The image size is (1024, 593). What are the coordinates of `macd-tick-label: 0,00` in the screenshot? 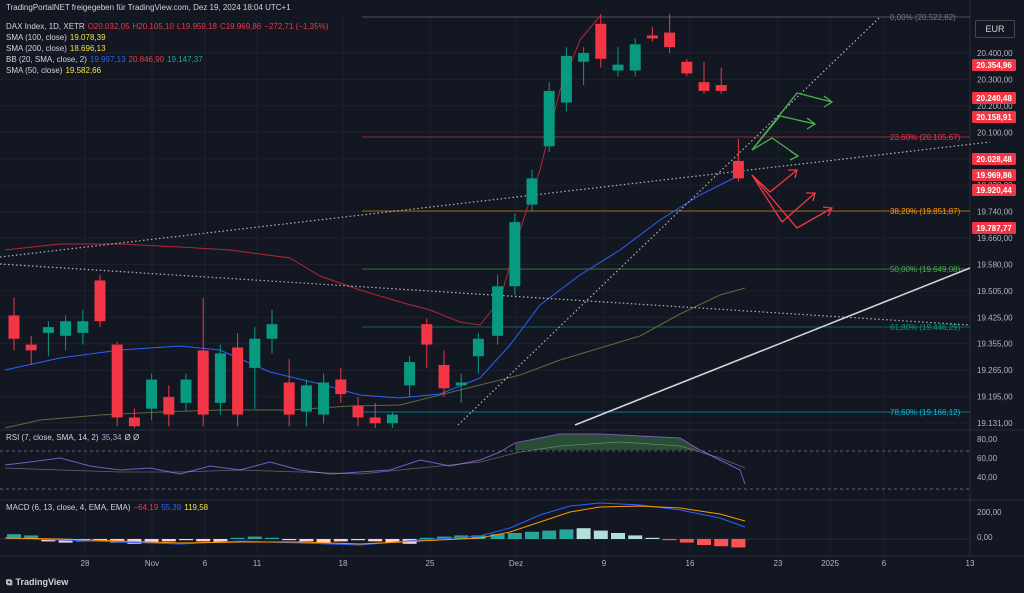 It's located at (985, 537).